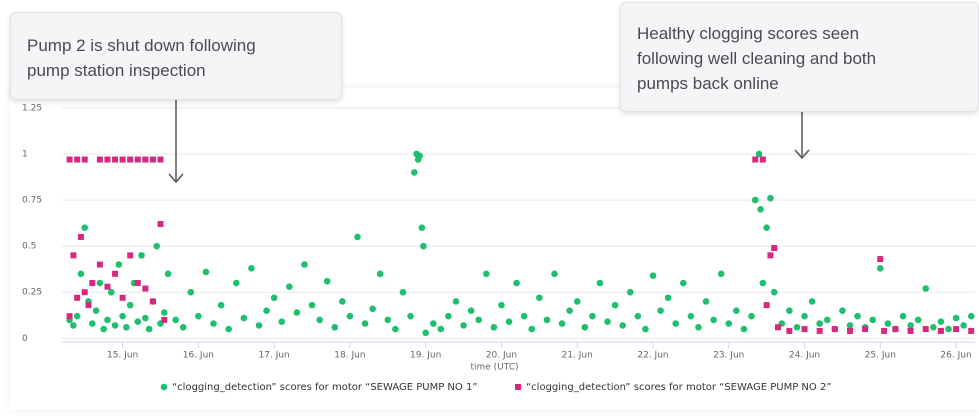 This screenshot has height=418, width=979. I want to click on x-tick-label: 18. Jun, so click(349, 356).